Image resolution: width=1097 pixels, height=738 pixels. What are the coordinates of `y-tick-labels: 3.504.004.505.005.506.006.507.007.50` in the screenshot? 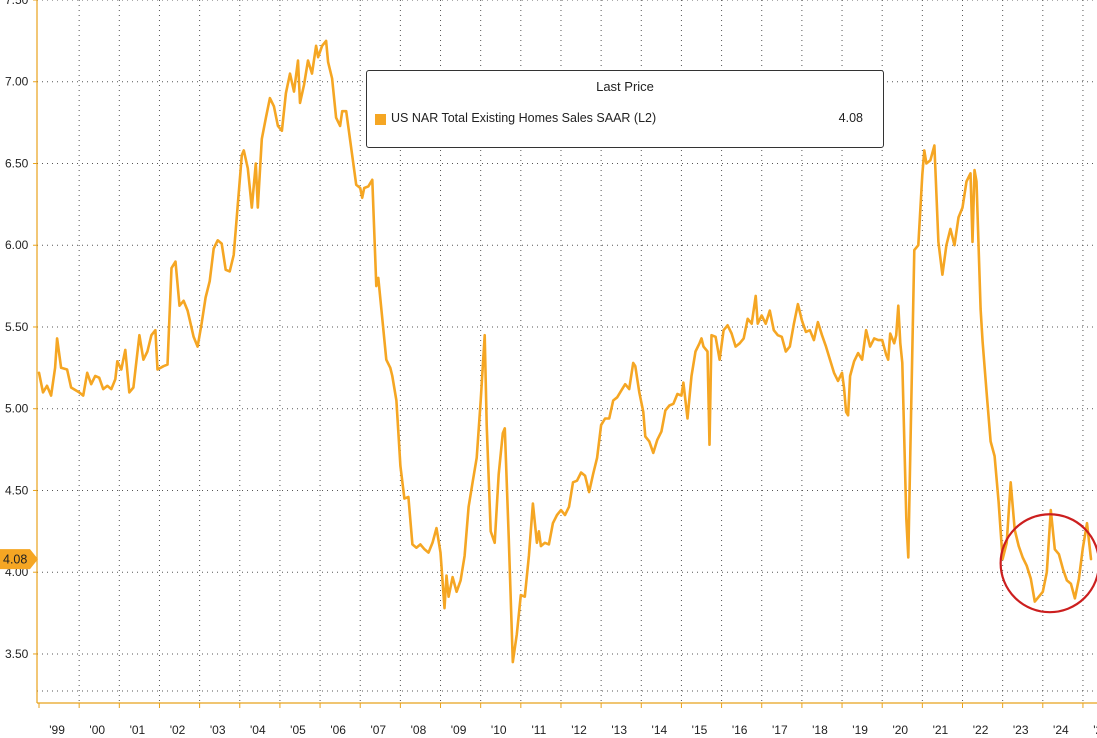 It's located at (17, 330).